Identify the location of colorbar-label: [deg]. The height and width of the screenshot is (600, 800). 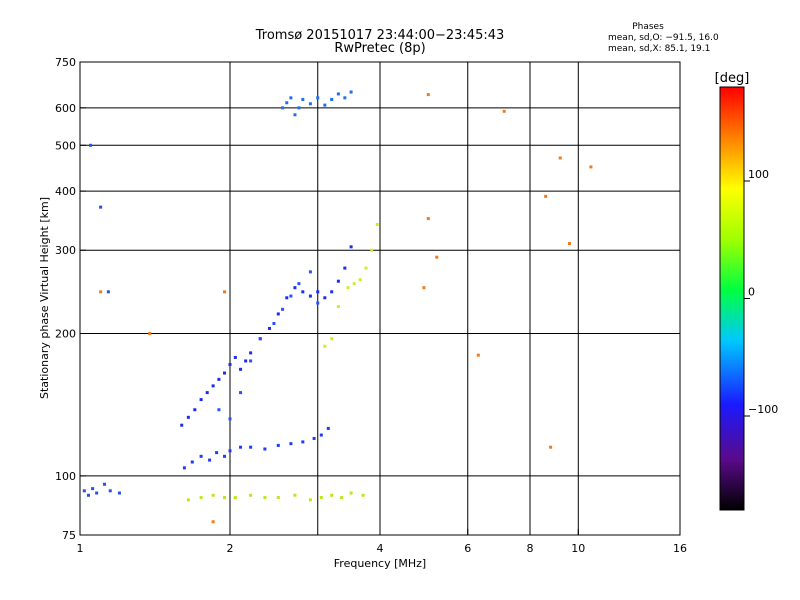
(732, 78).